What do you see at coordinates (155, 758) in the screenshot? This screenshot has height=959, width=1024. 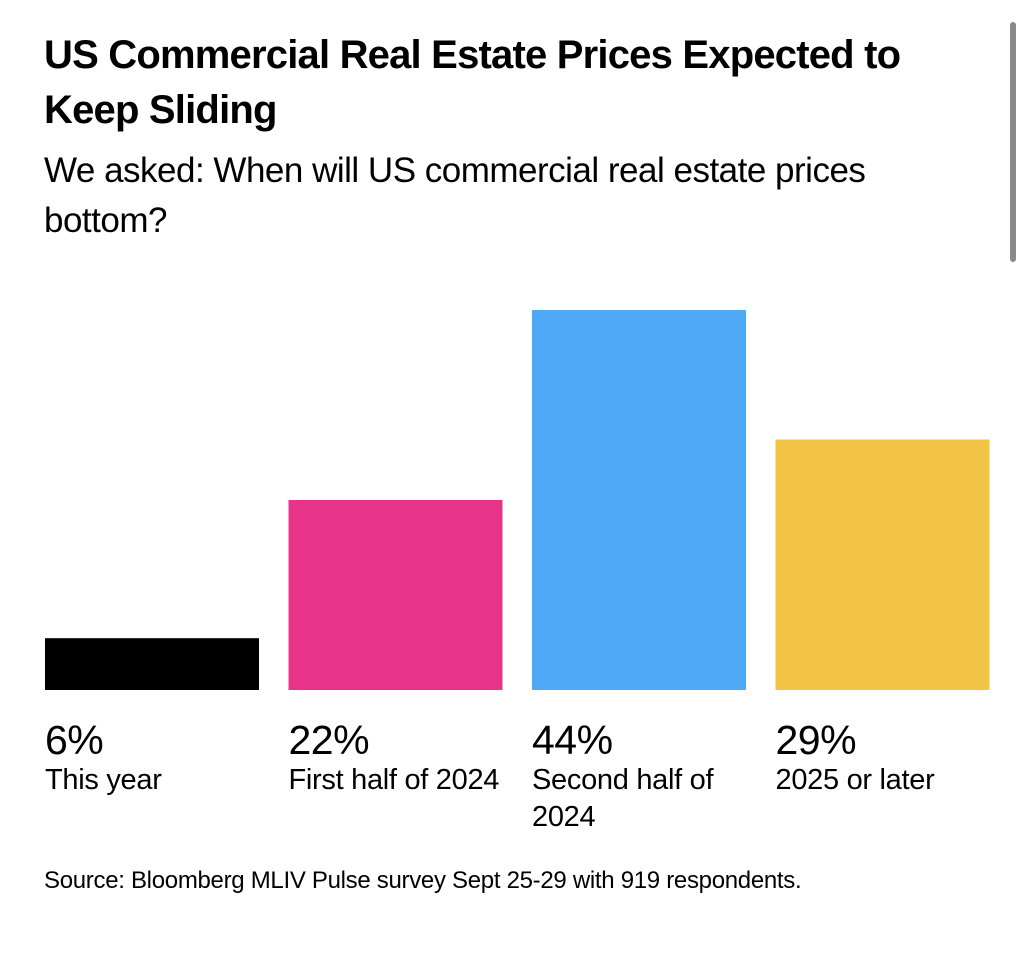 I see `category-label-group: 6% This year` at bounding box center [155, 758].